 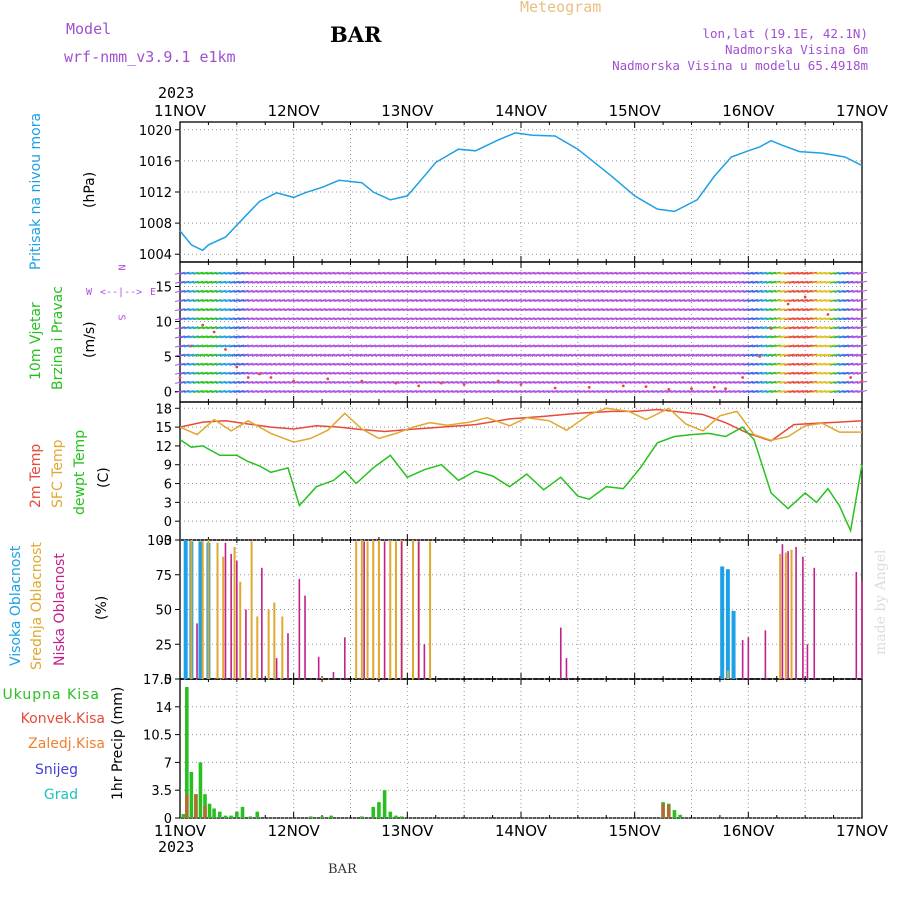 I want to click on x-tick-label-bottom: 12NOV, so click(x=294, y=831).